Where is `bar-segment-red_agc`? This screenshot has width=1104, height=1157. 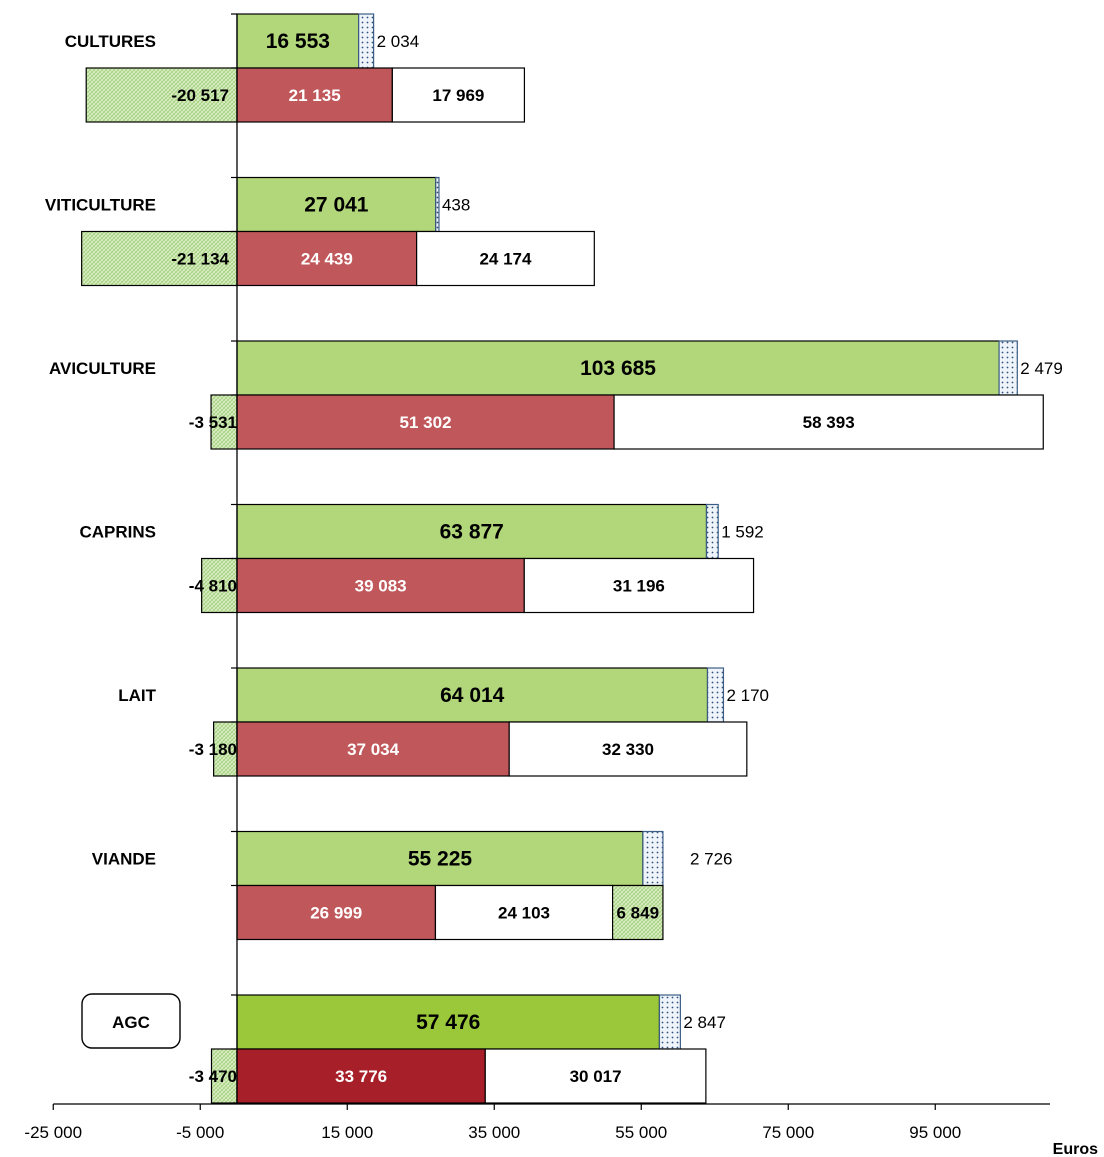 bar-segment-red_agc is located at coordinates (361, 1076).